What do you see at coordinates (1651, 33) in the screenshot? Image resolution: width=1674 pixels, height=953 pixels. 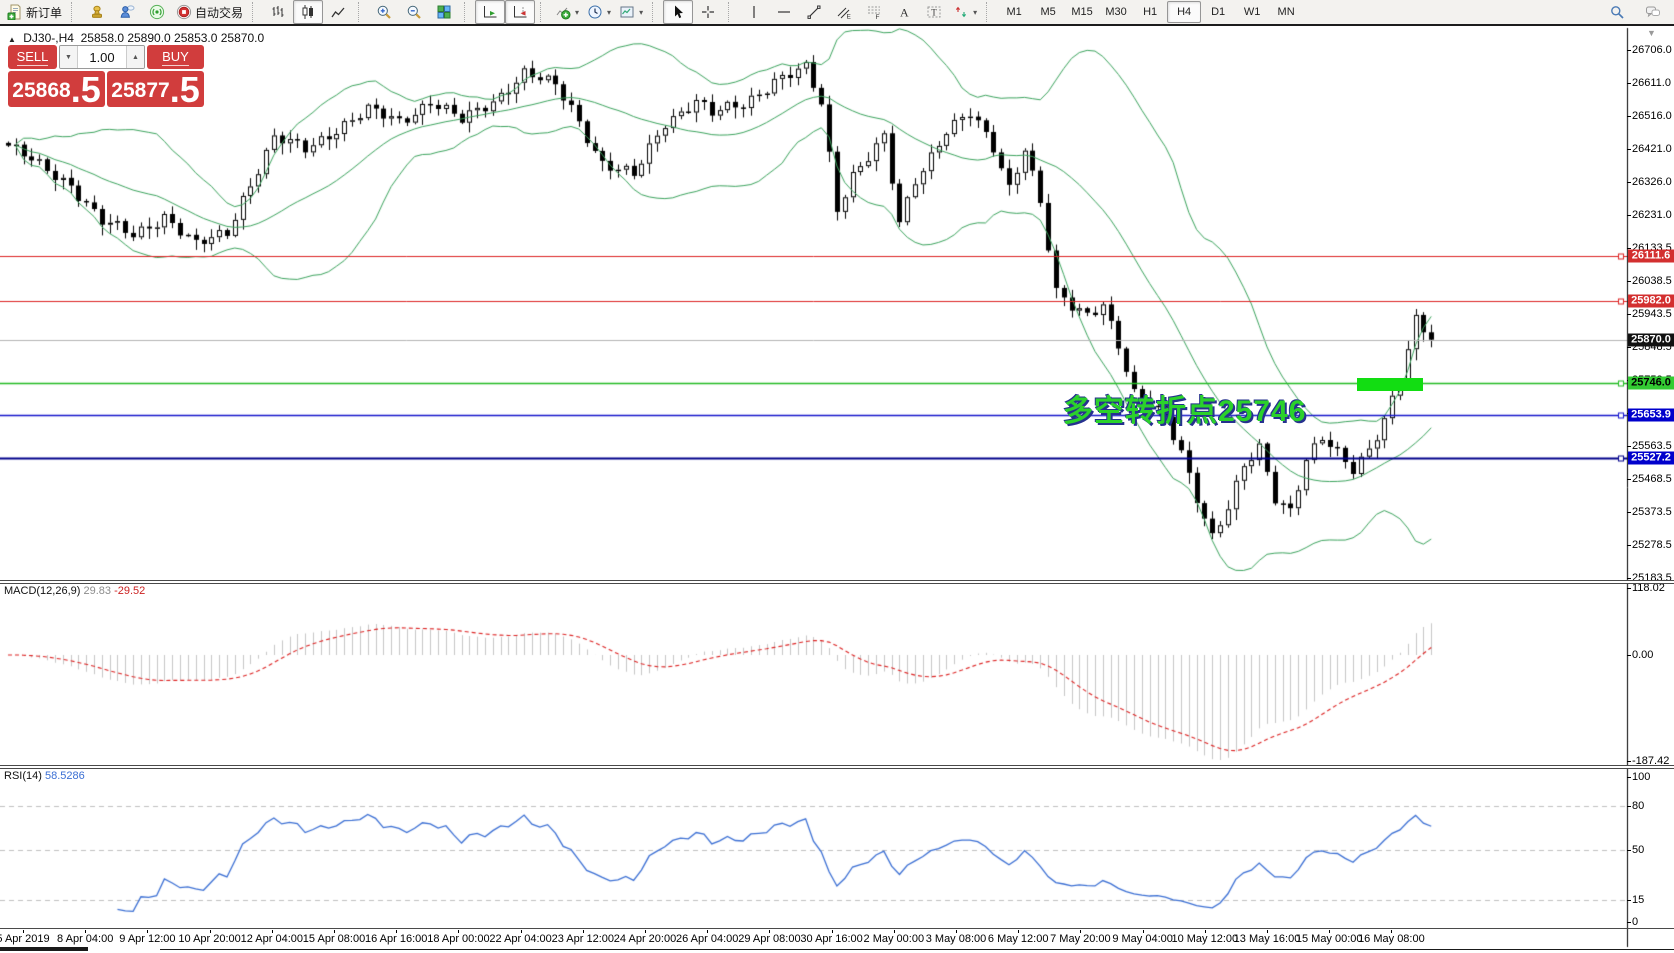 I see `scroll-to-end-marker-icon: ▼` at bounding box center [1651, 33].